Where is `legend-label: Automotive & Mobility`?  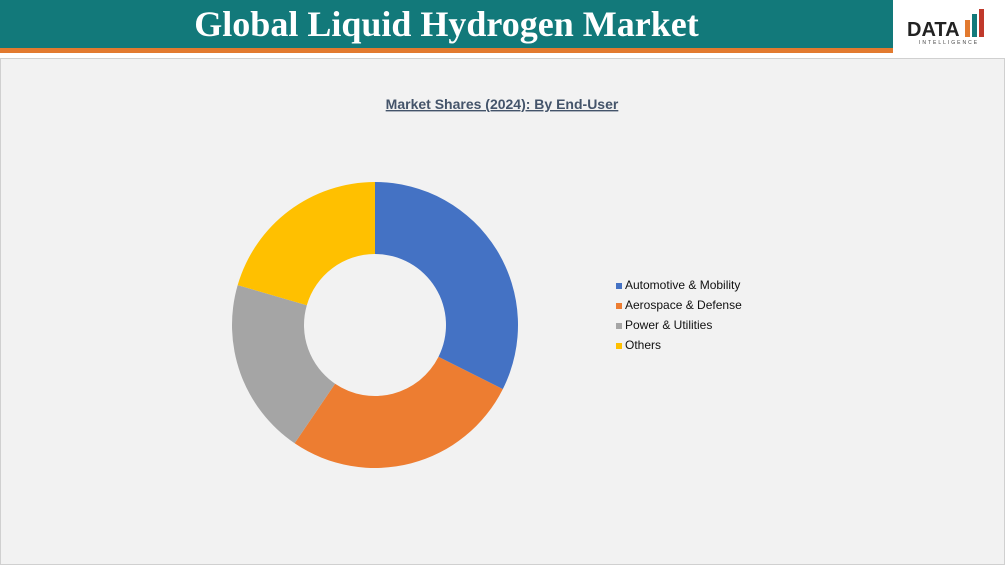
legend-label: Automotive & Mobility is located at coordinates (682, 285).